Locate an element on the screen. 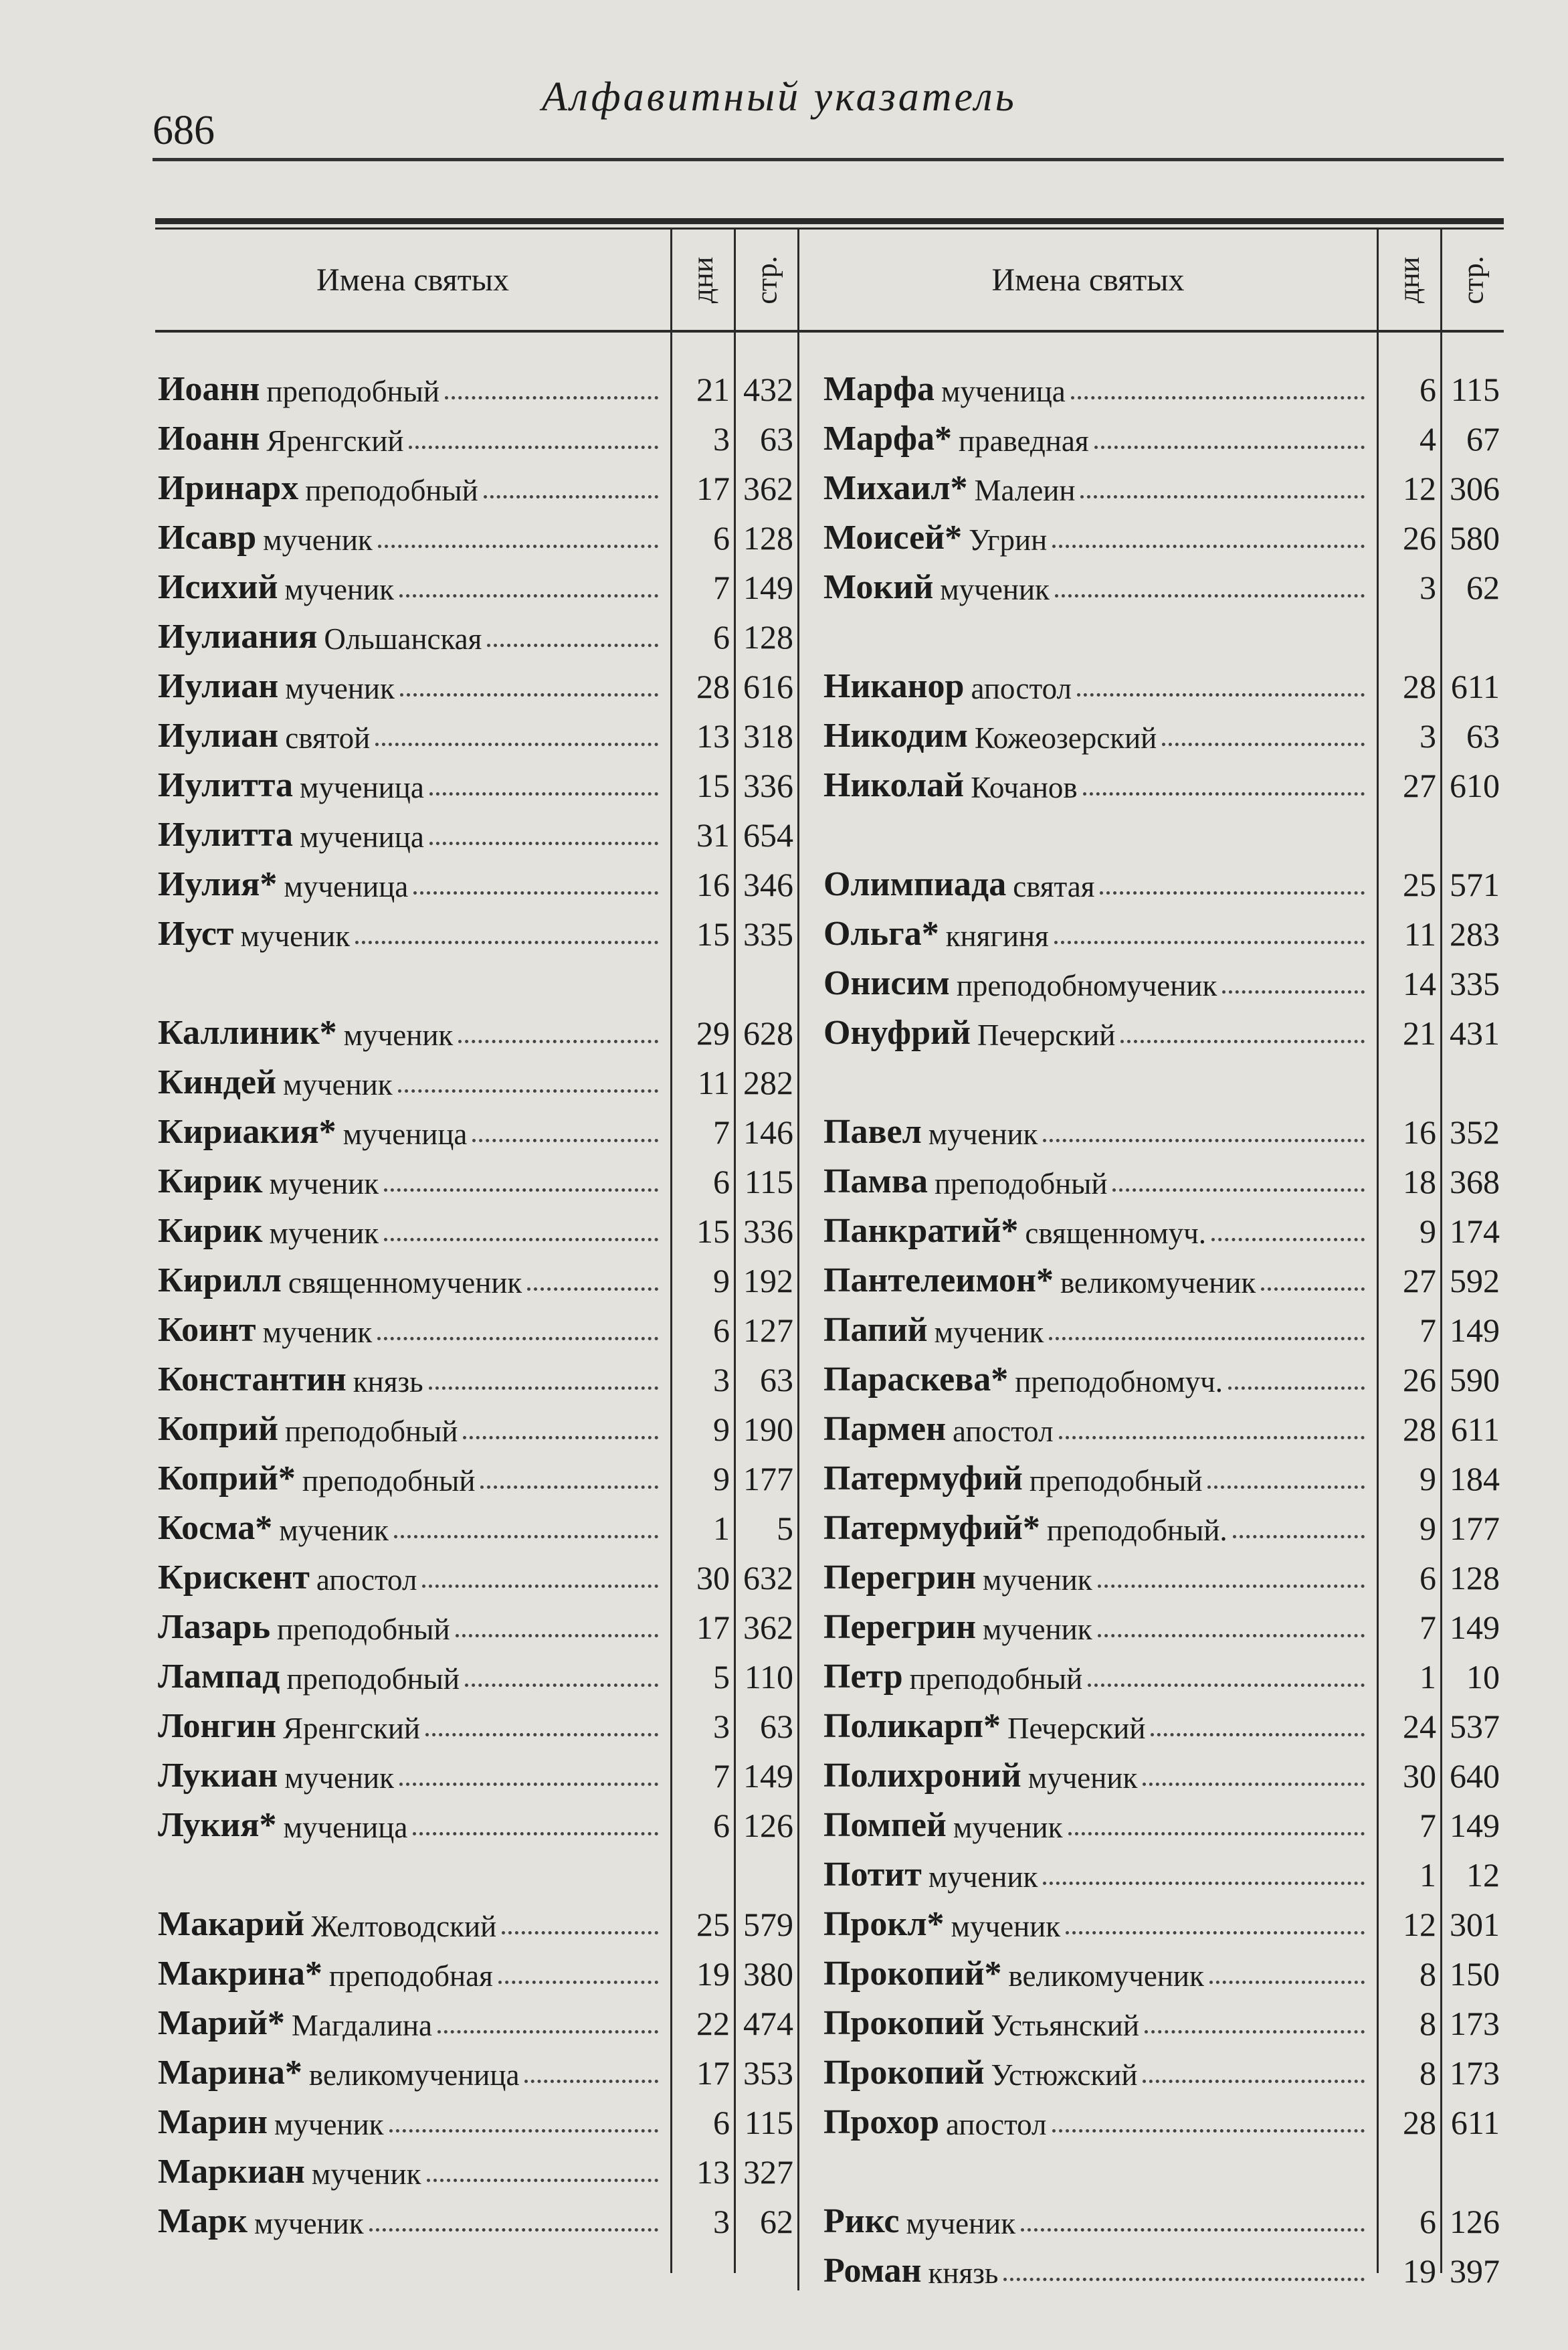  entry-page: 149 is located at coordinates (1473, 1325).